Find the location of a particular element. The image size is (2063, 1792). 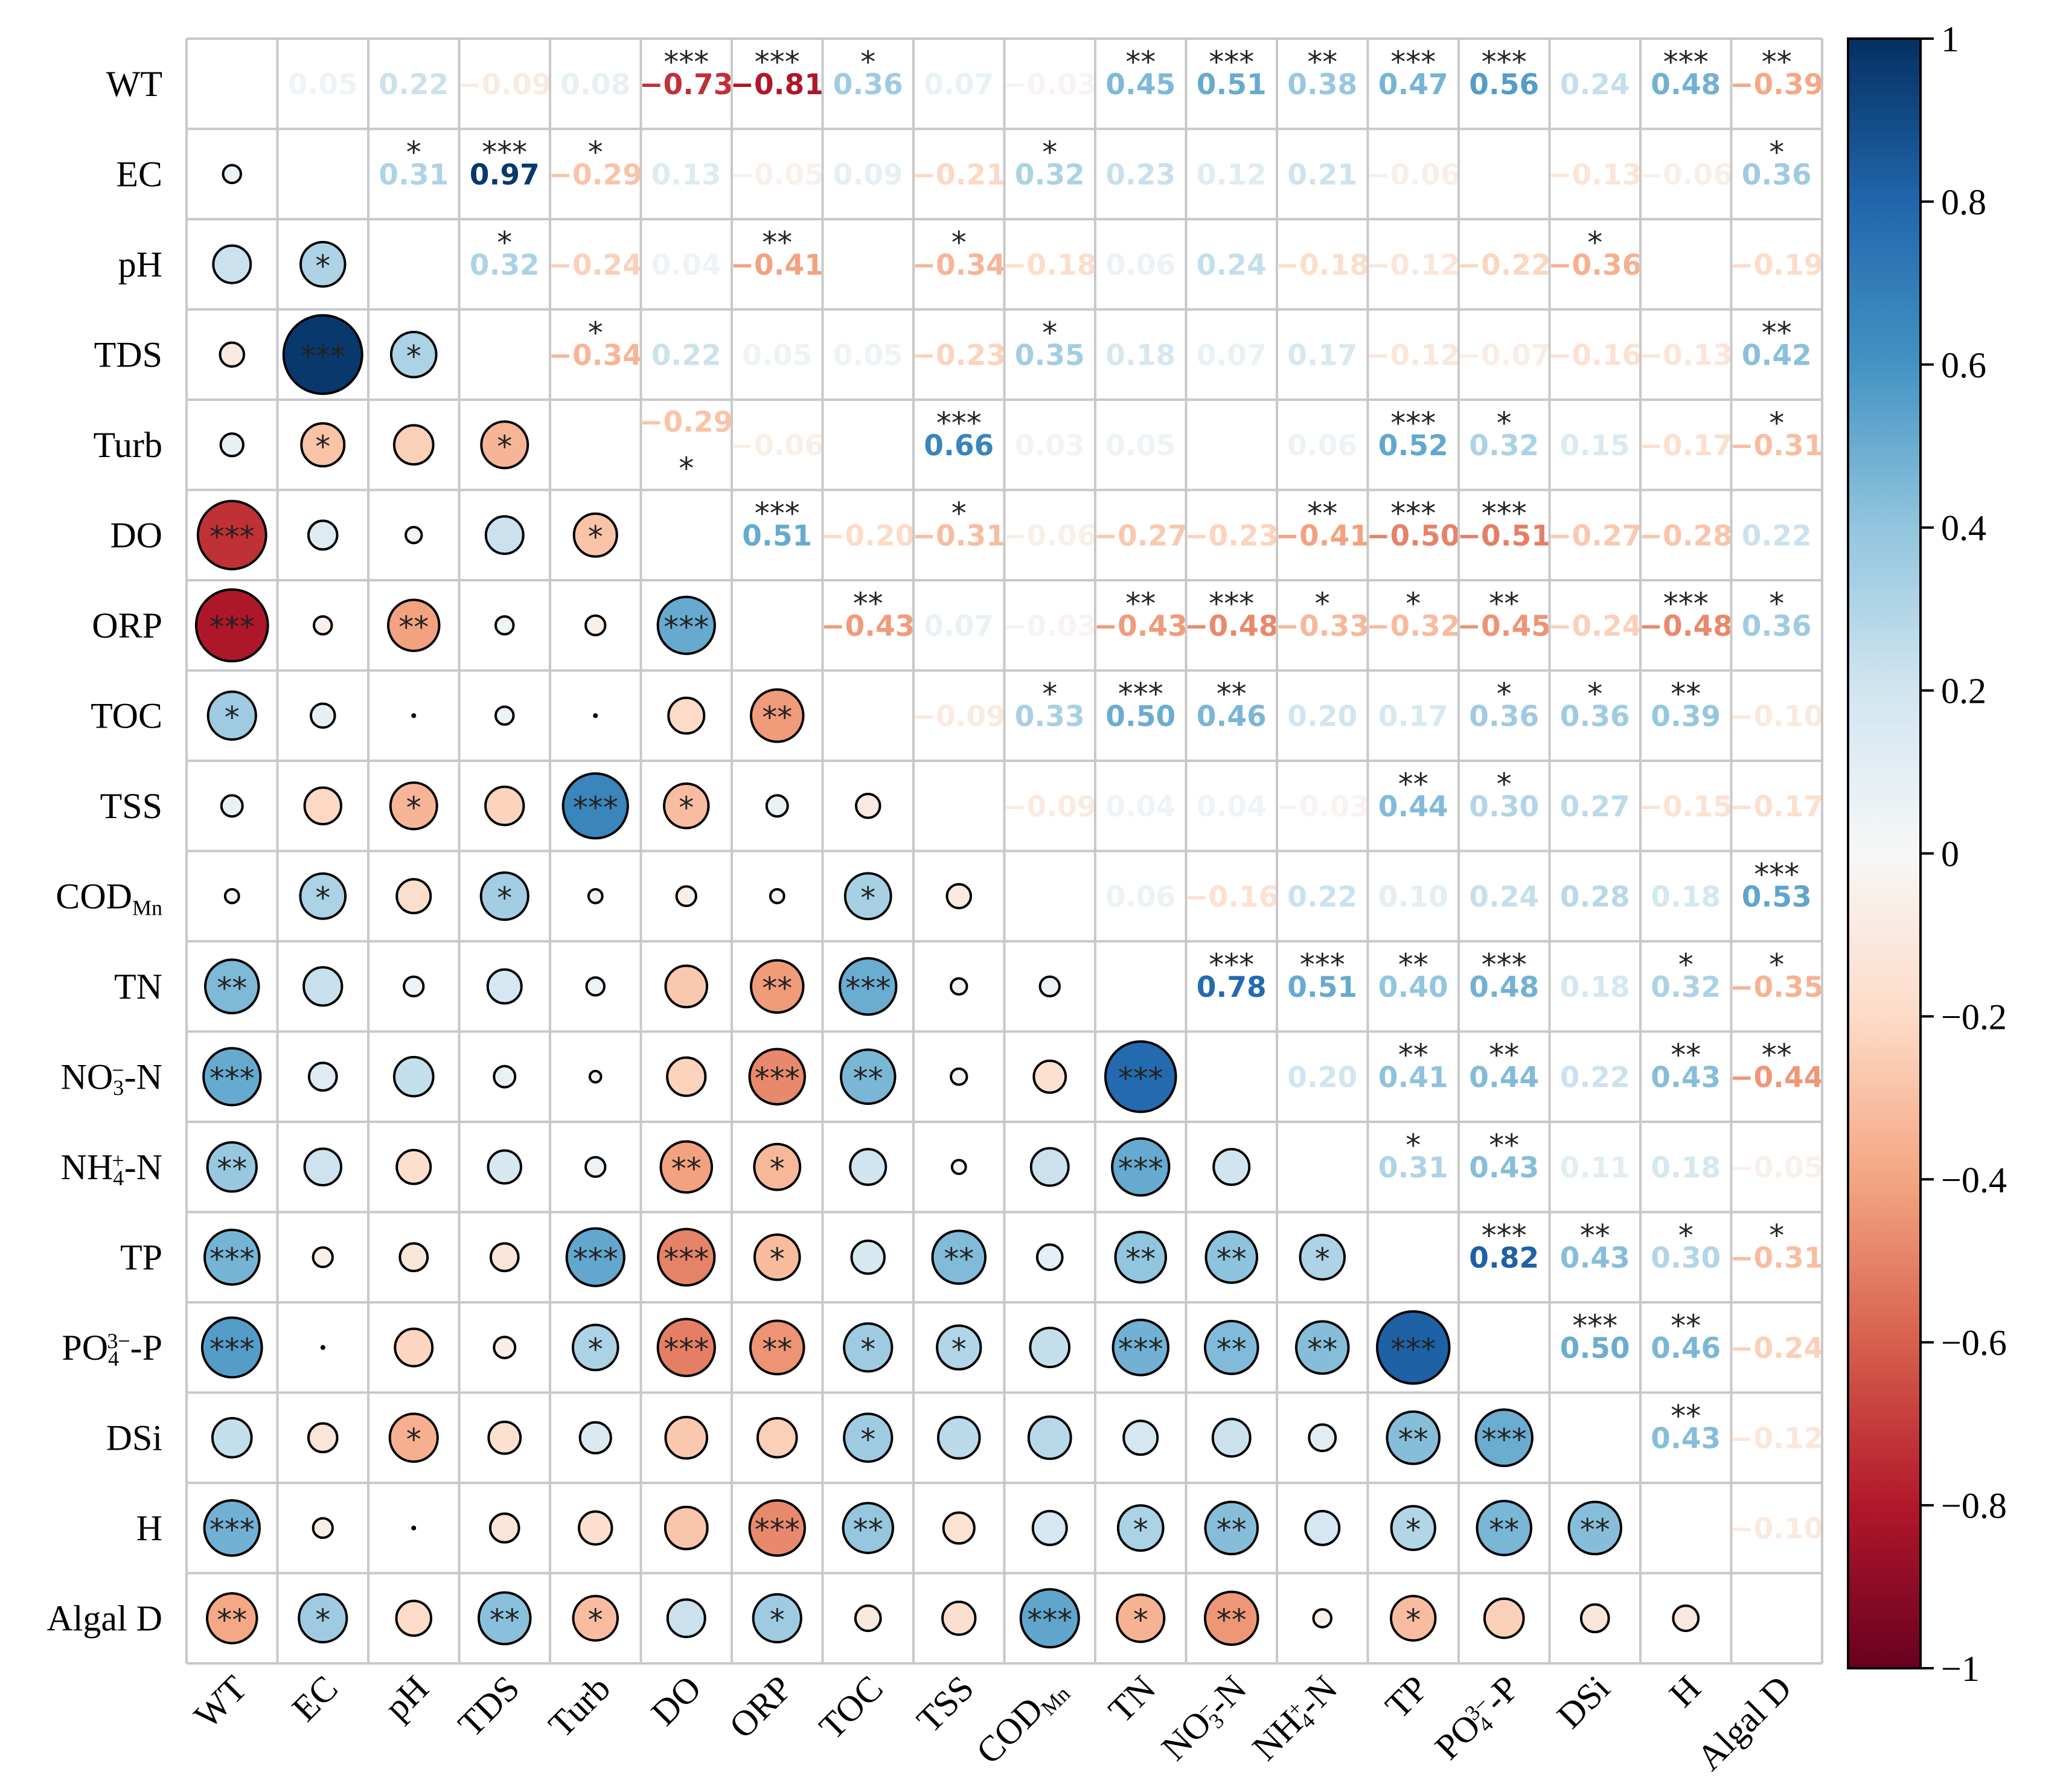

corr-value: −0.43 is located at coordinates (868, 626).